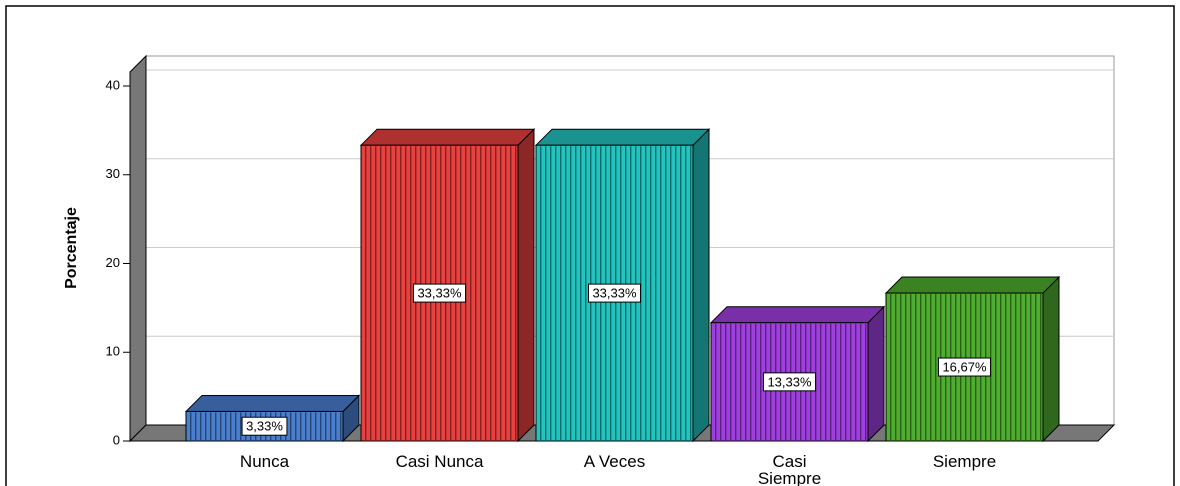 This screenshot has width=1180, height=486. What do you see at coordinates (789, 469) in the screenshot?
I see `x-tick-label: Casi Siempre` at bounding box center [789, 469].